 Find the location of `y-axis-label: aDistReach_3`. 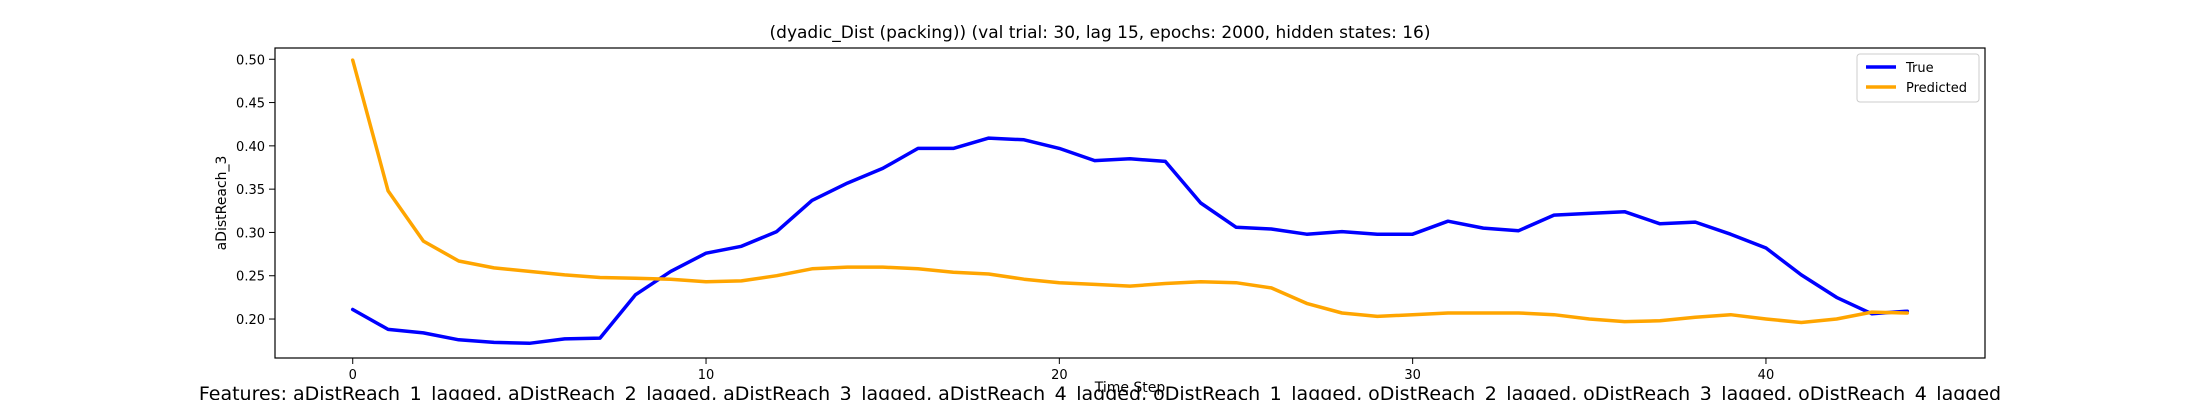

y-axis-label: aDistReach_3 is located at coordinates (222, 203).